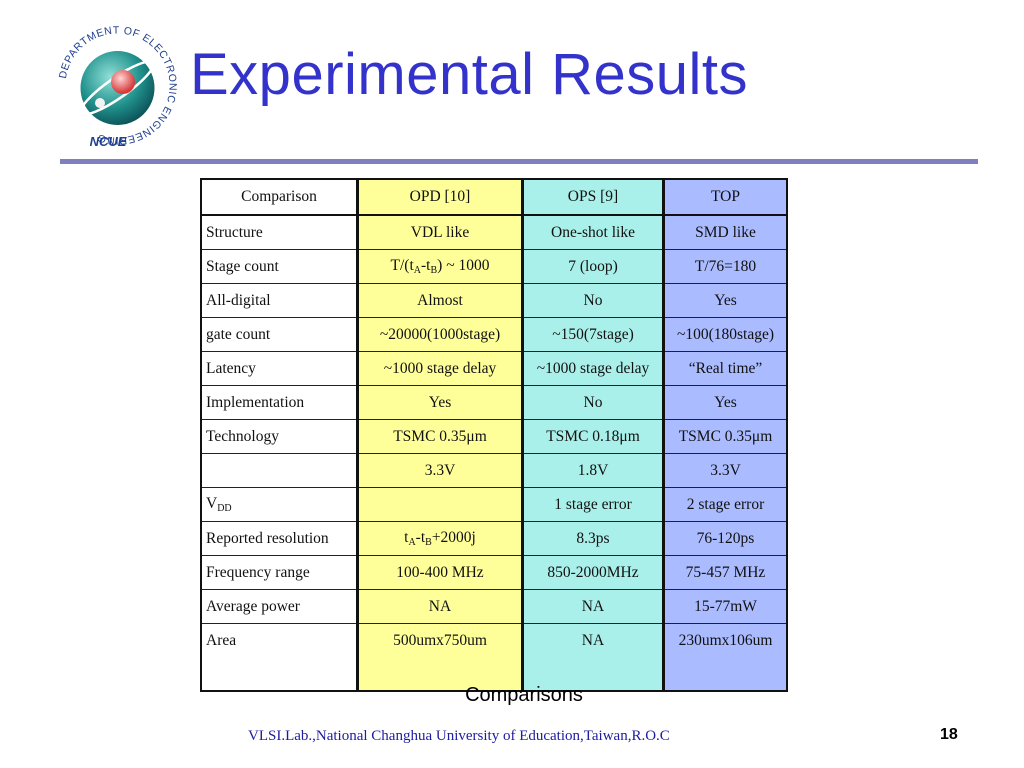 Image resolution: width=1024 pixels, height=768 pixels. I want to click on table-row: VDD 1 stage error 2 stage error, so click(494, 504).